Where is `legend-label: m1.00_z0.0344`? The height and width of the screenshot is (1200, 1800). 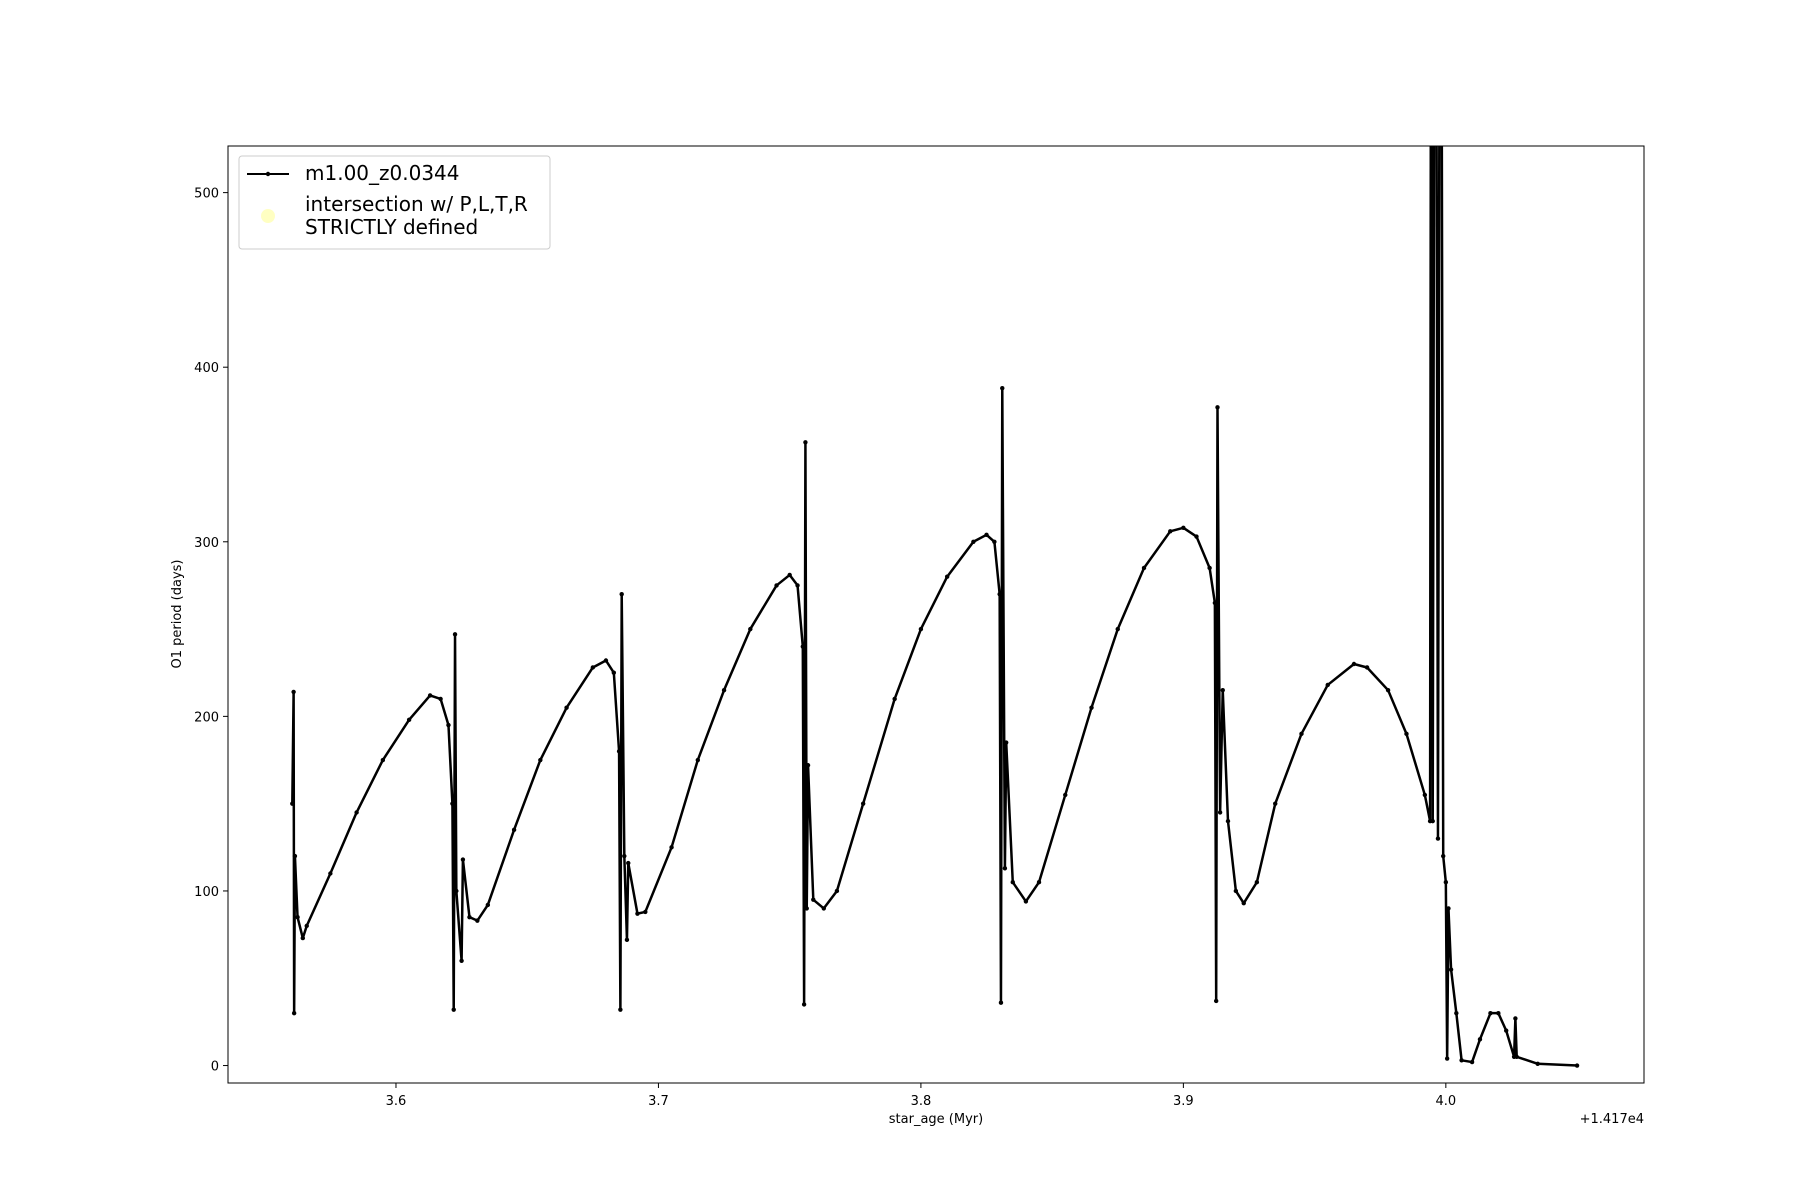 legend-label: m1.00_z0.0344 is located at coordinates (382, 173).